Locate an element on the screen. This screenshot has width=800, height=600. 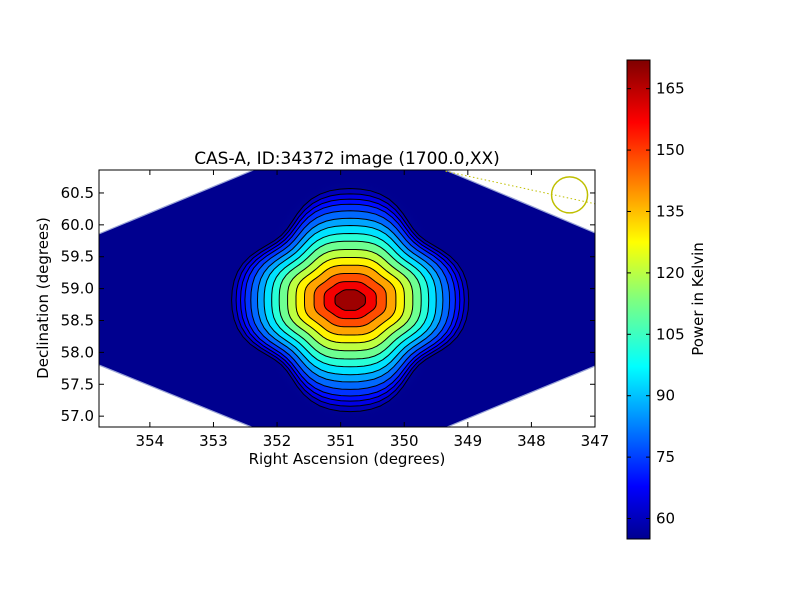
y-tick-label: 60.5 is located at coordinates (77, 193).